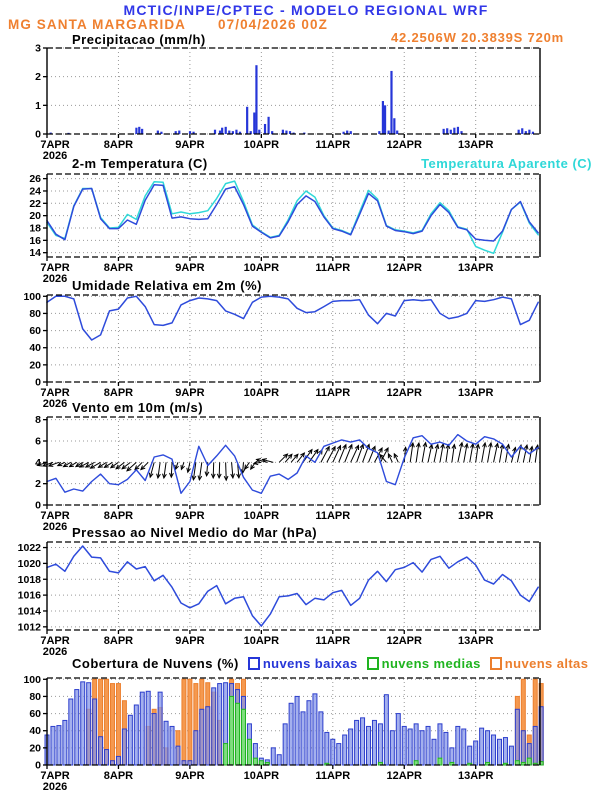  What do you see at coordinates (35, 191) in the screenshot?
I see `svg-text: 24` at bounding box center [35, 191].